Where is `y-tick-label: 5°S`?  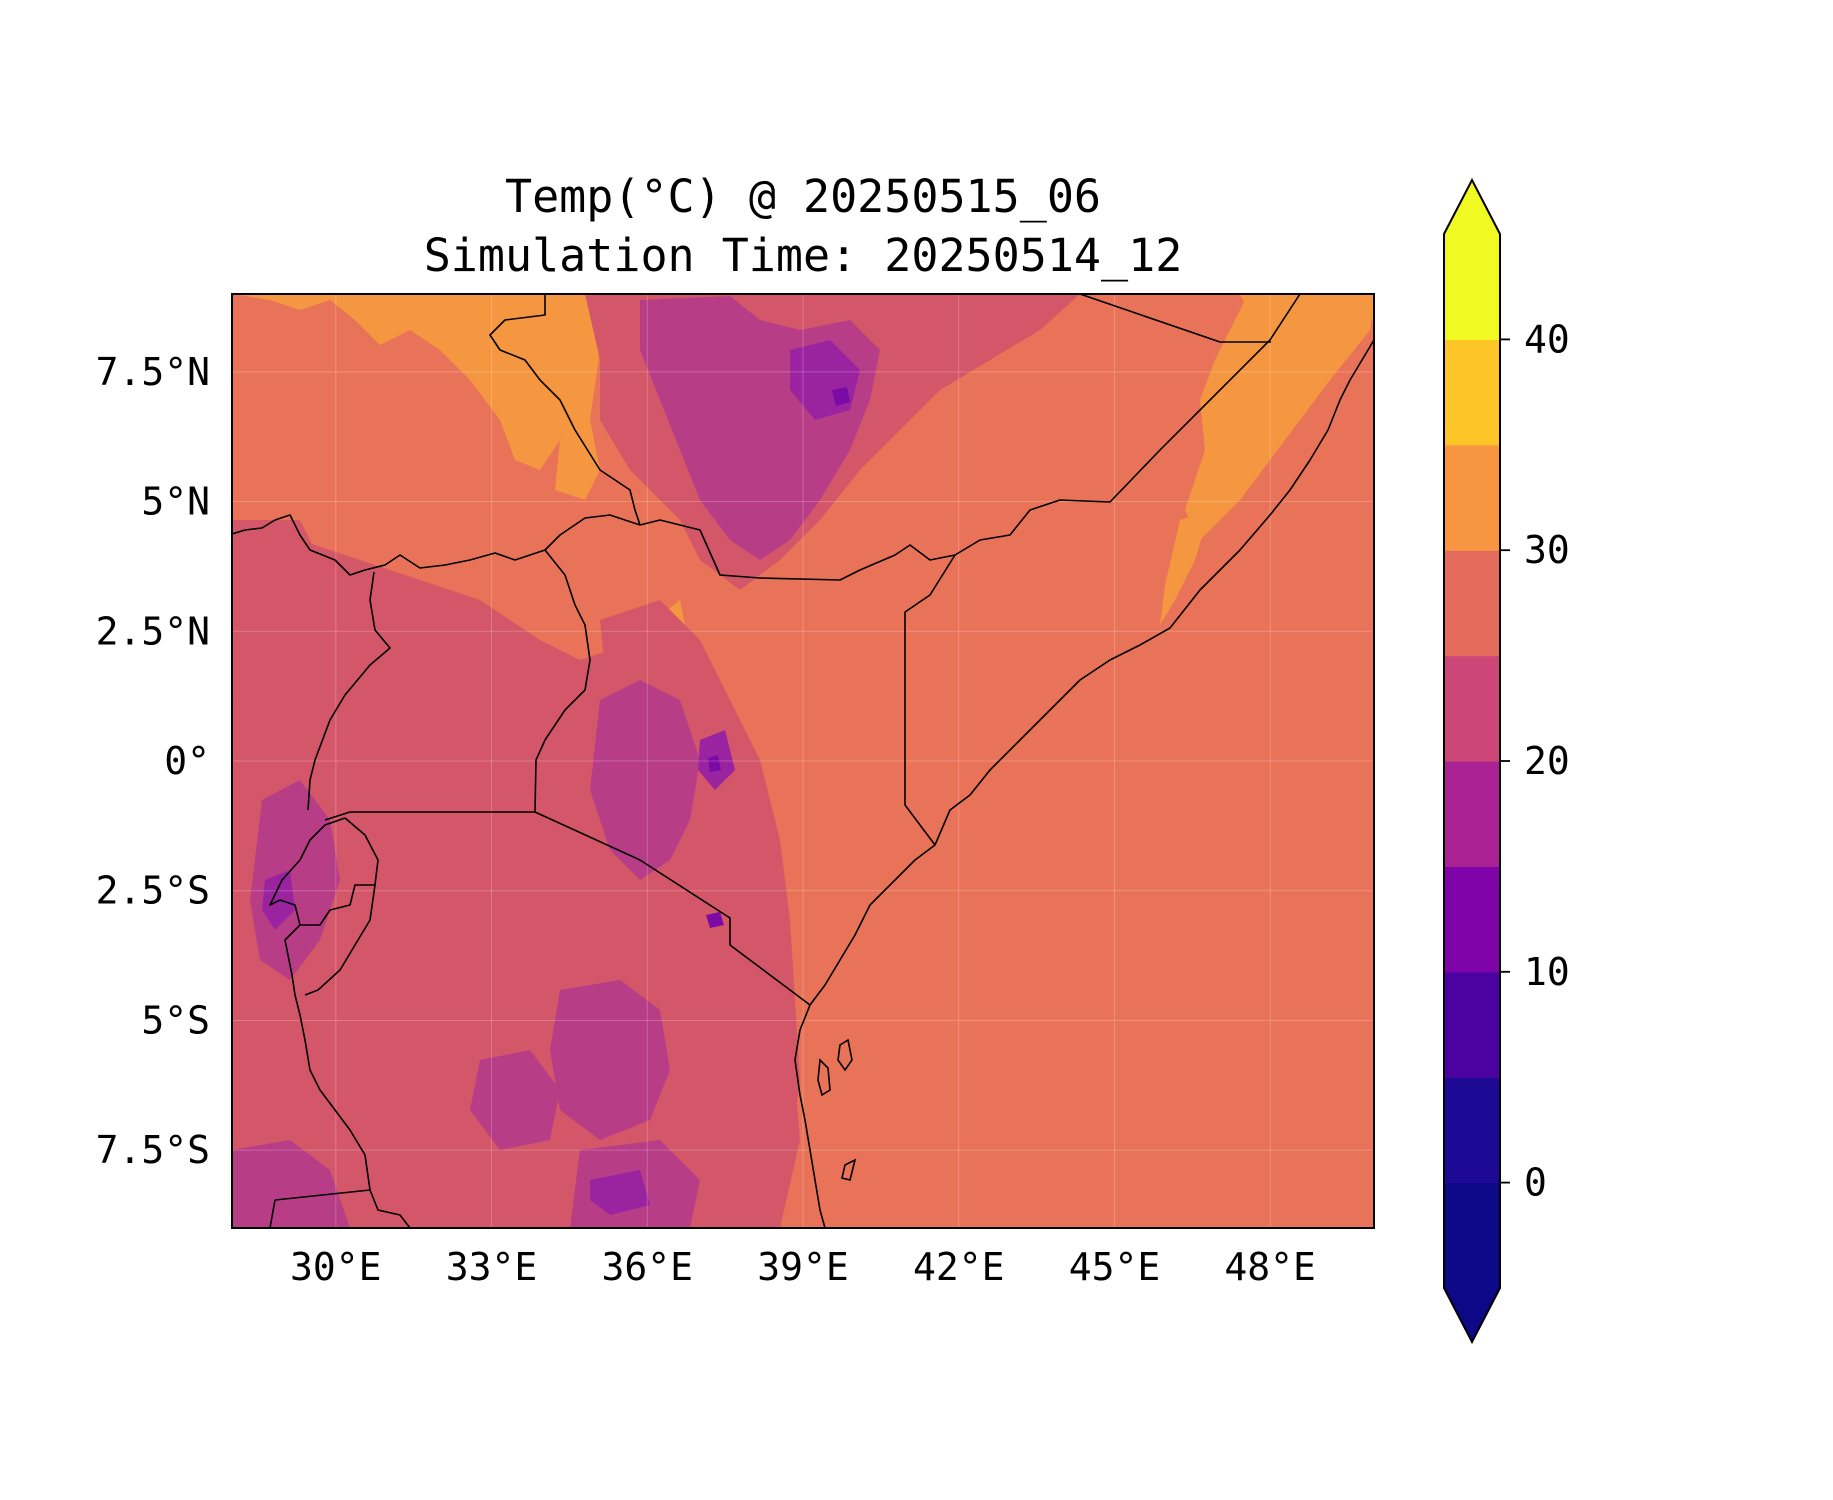
y-tick-label: 5°S is located at coordinates (175, 1020).